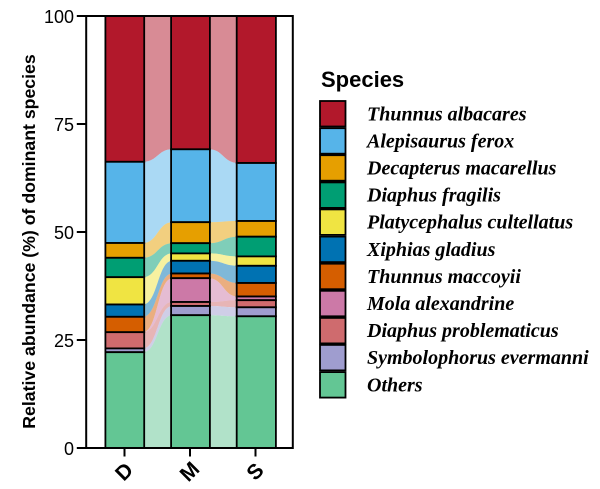  Describe the element at coordinates (64, 341) in the screenshot. I see `svg-text: 25` at that location.